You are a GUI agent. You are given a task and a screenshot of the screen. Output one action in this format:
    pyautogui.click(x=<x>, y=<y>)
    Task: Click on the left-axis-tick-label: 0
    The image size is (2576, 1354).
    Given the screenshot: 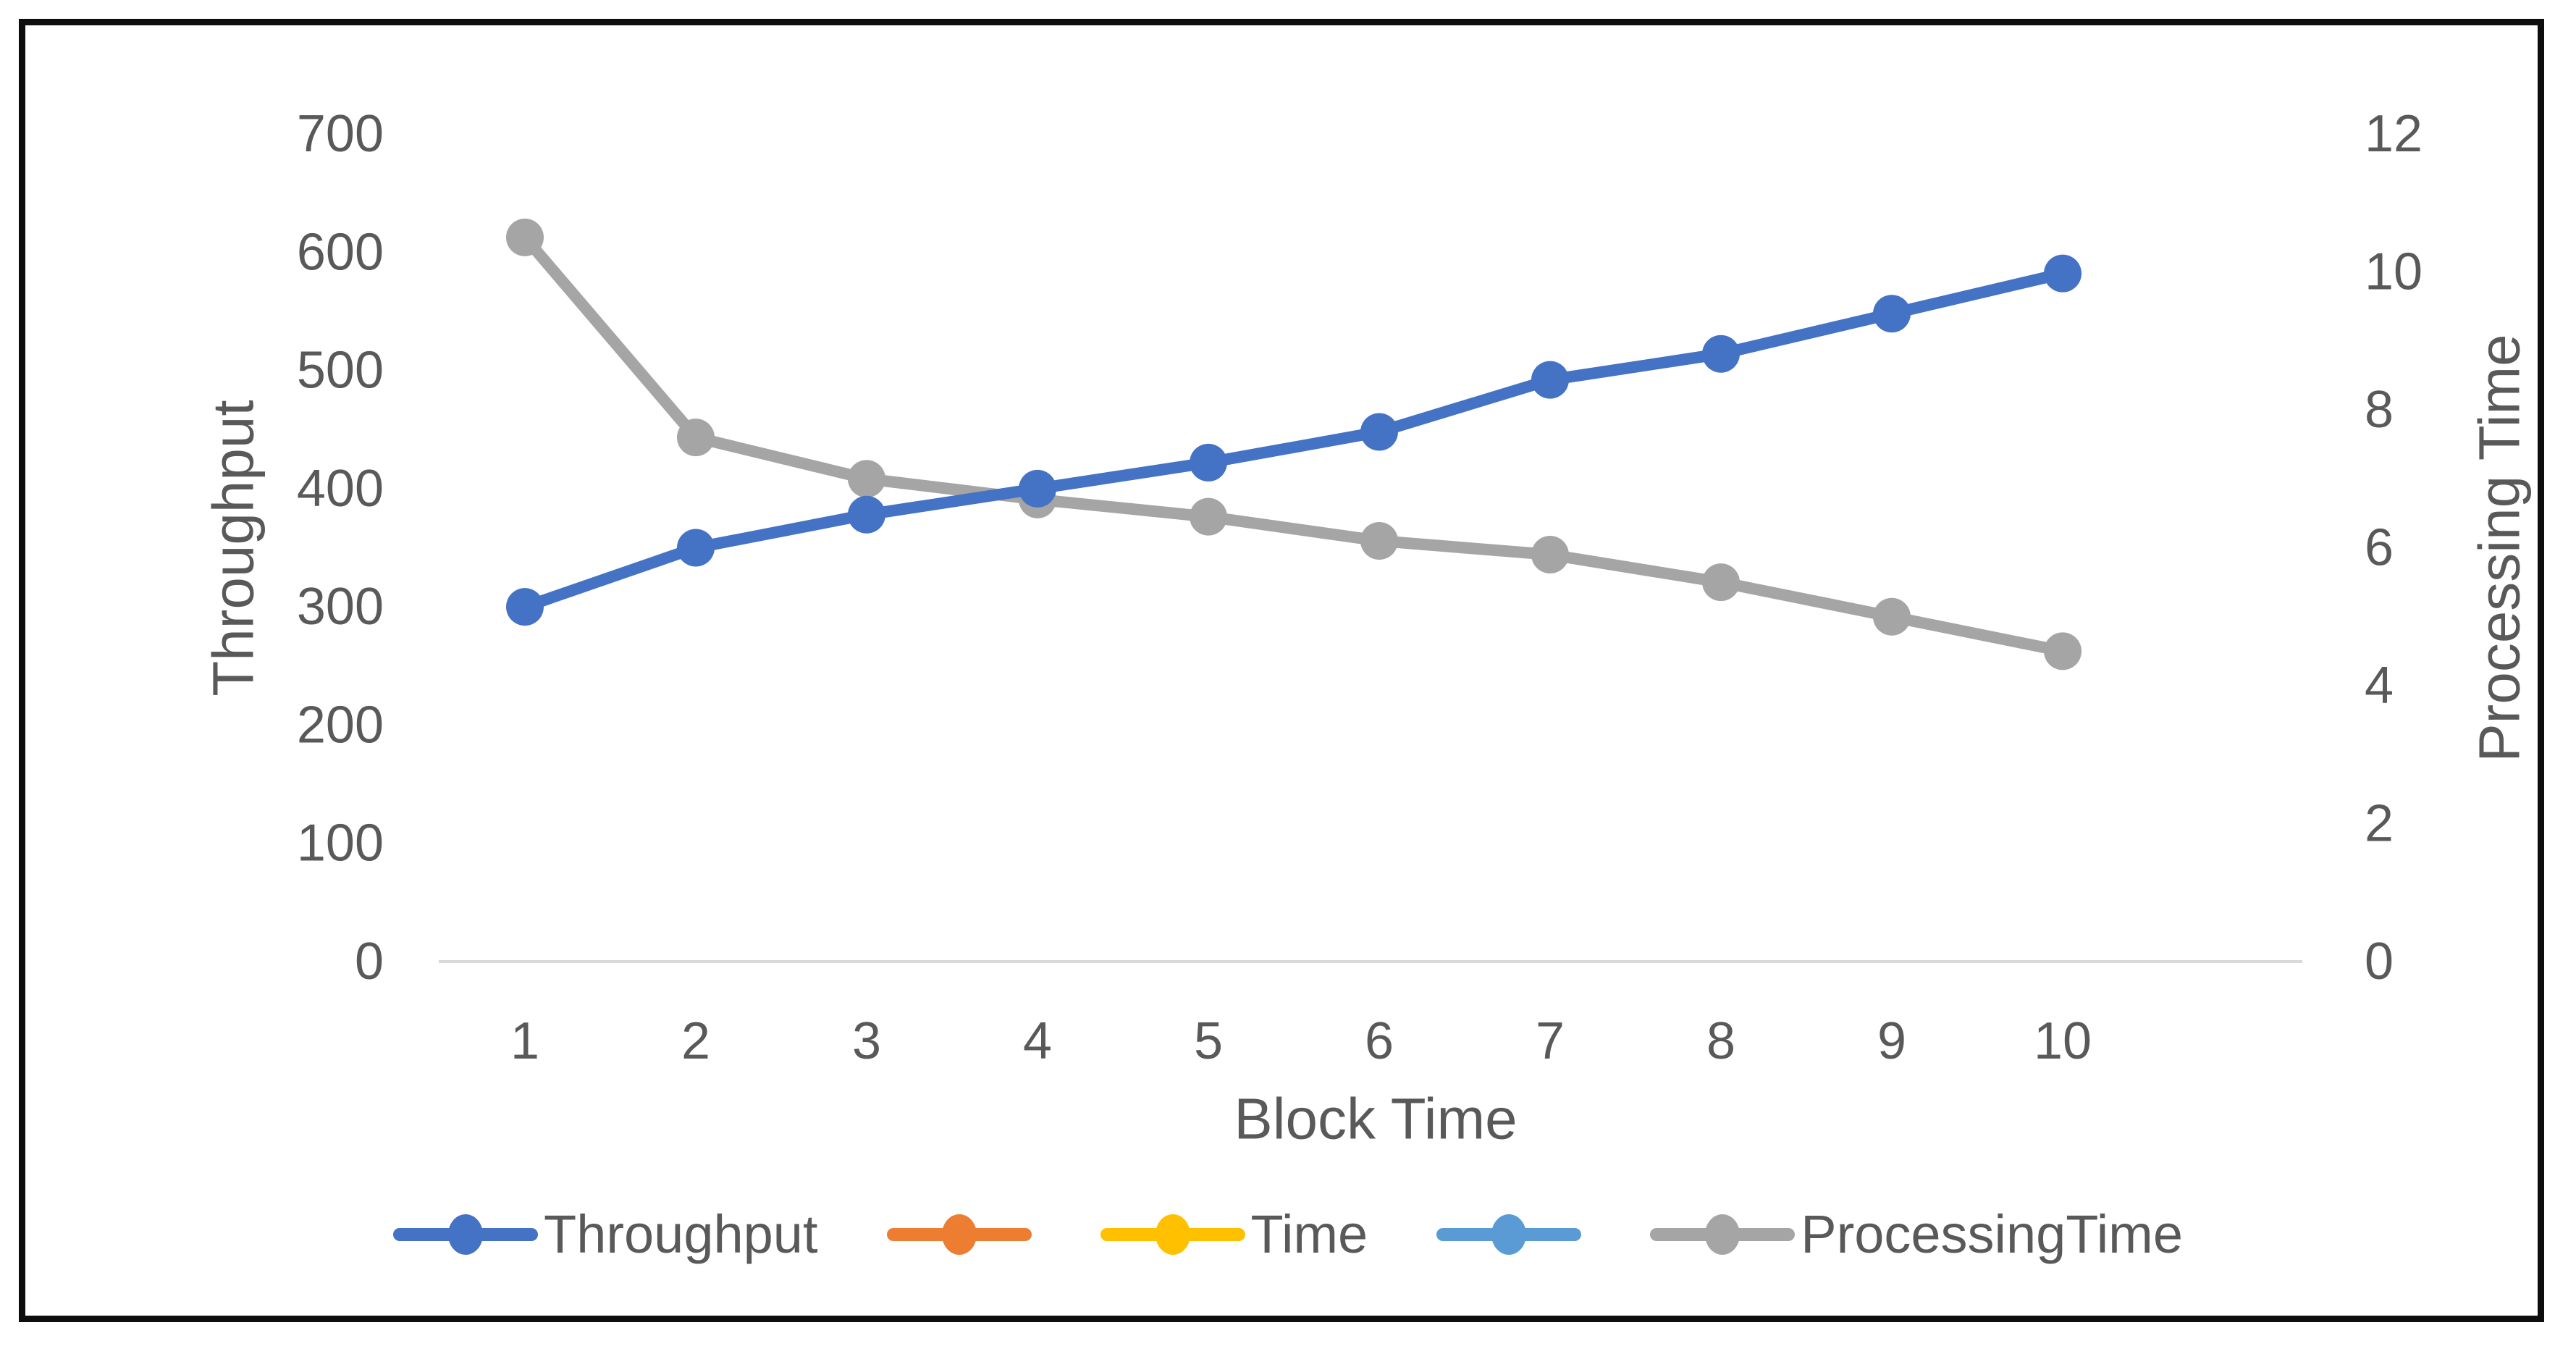 What is the action you would take?
    pyautogui.click(x=369, y=962)
    